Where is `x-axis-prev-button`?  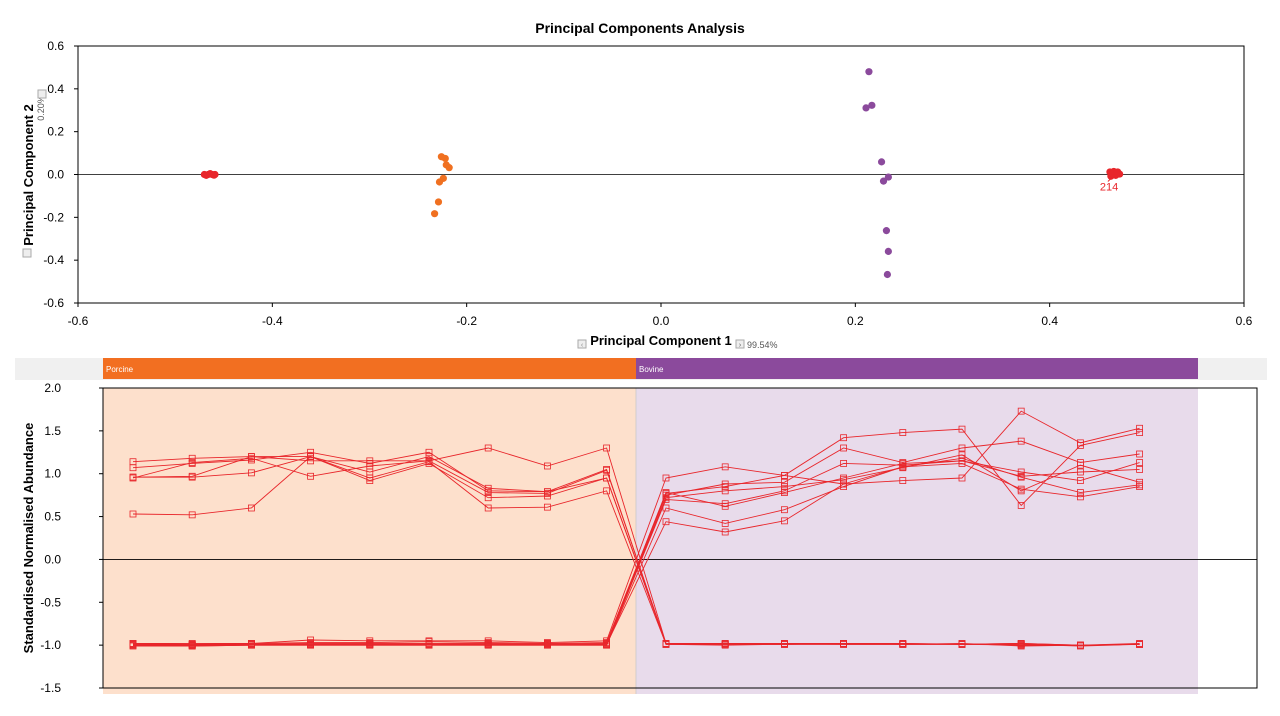 x-axis-prev-button is located at coordinates (582, 344).